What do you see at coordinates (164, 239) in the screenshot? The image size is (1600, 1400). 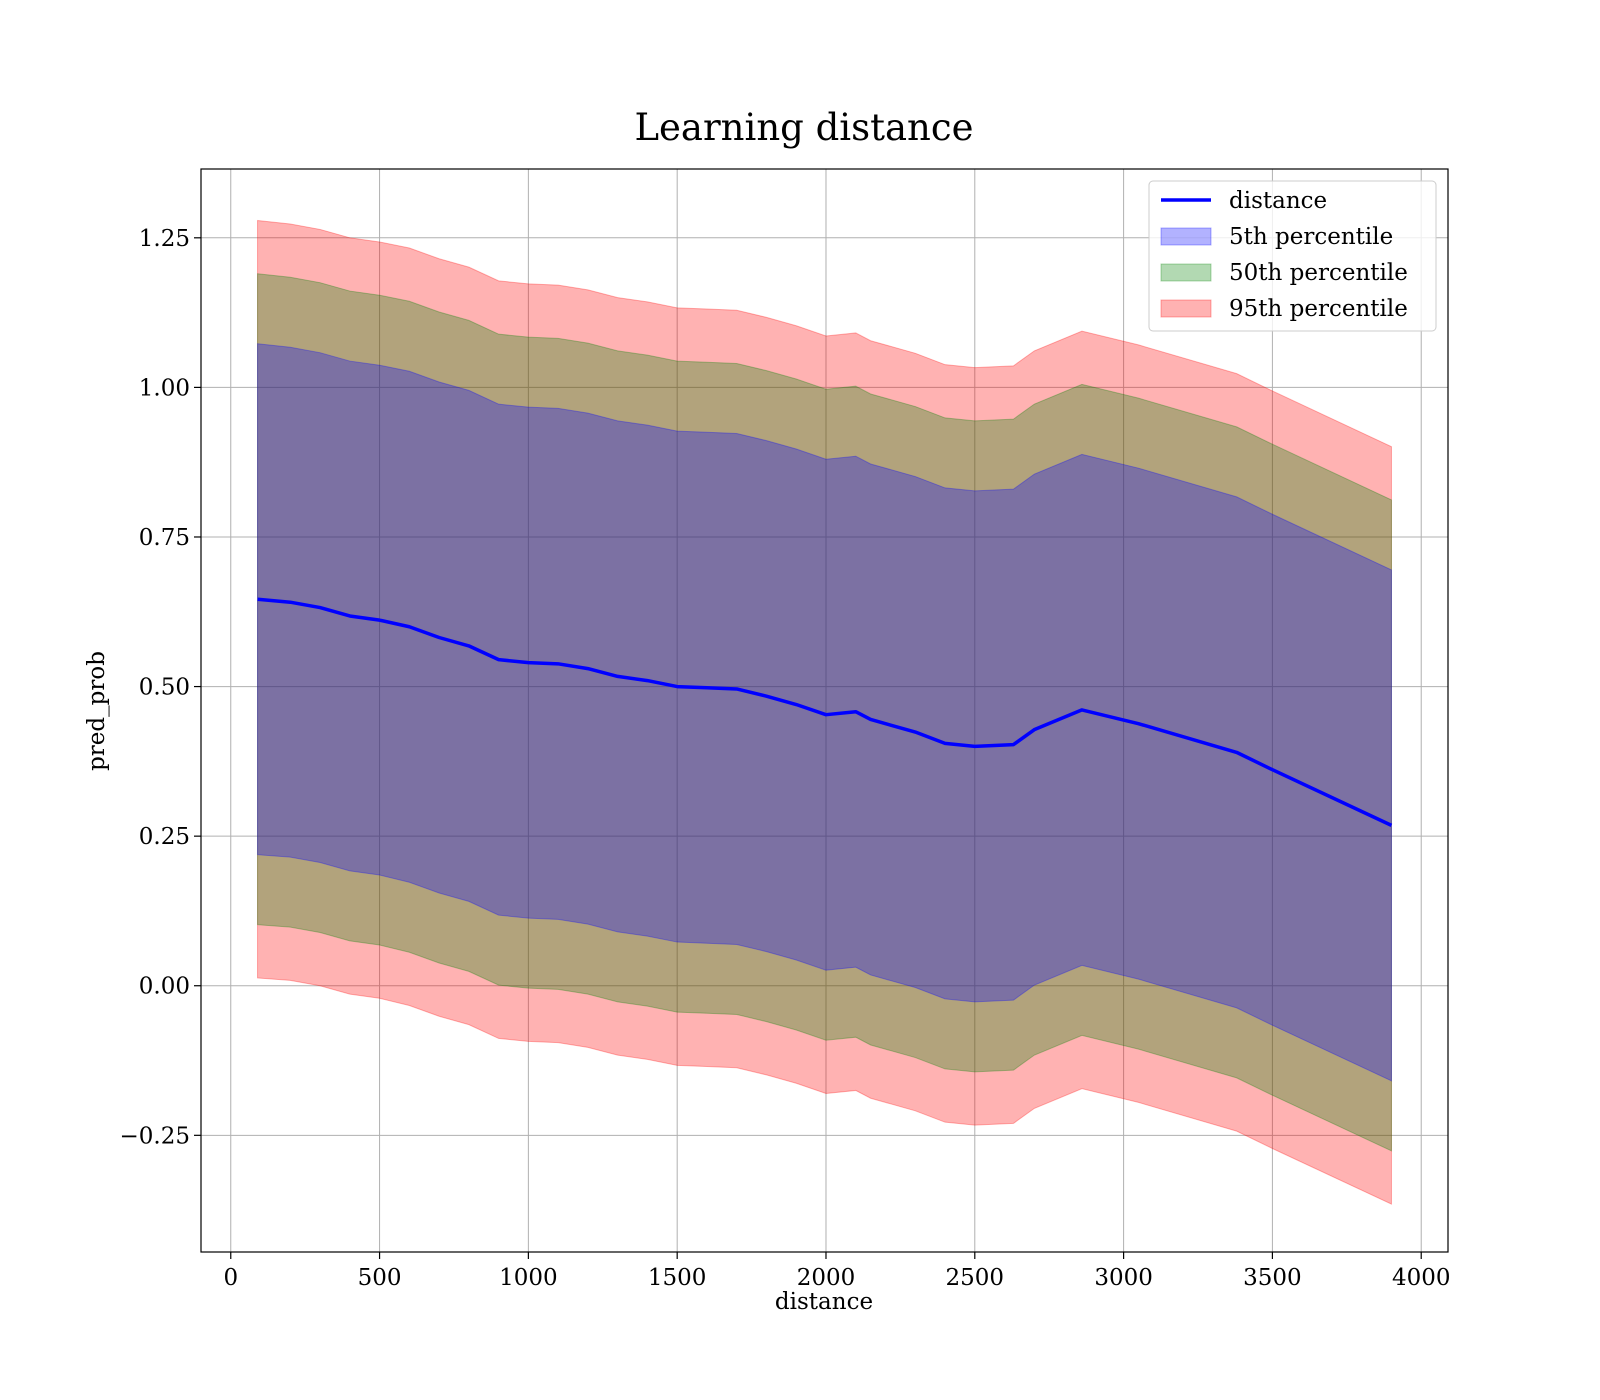 I see `y-tick-label: 1.25` at bounding box center [164, 239].